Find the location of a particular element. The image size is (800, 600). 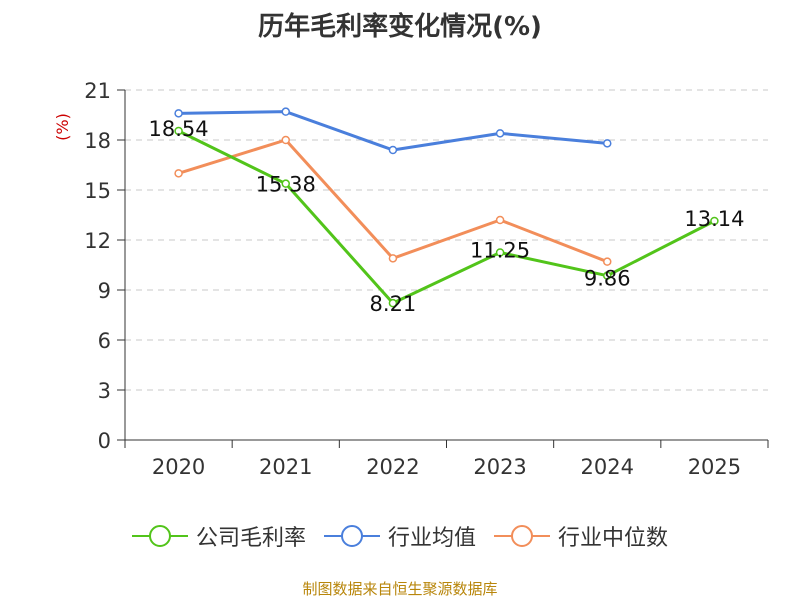

chart-title: 历年毛利率变化情况(%) is located at coordinates (400, 27).